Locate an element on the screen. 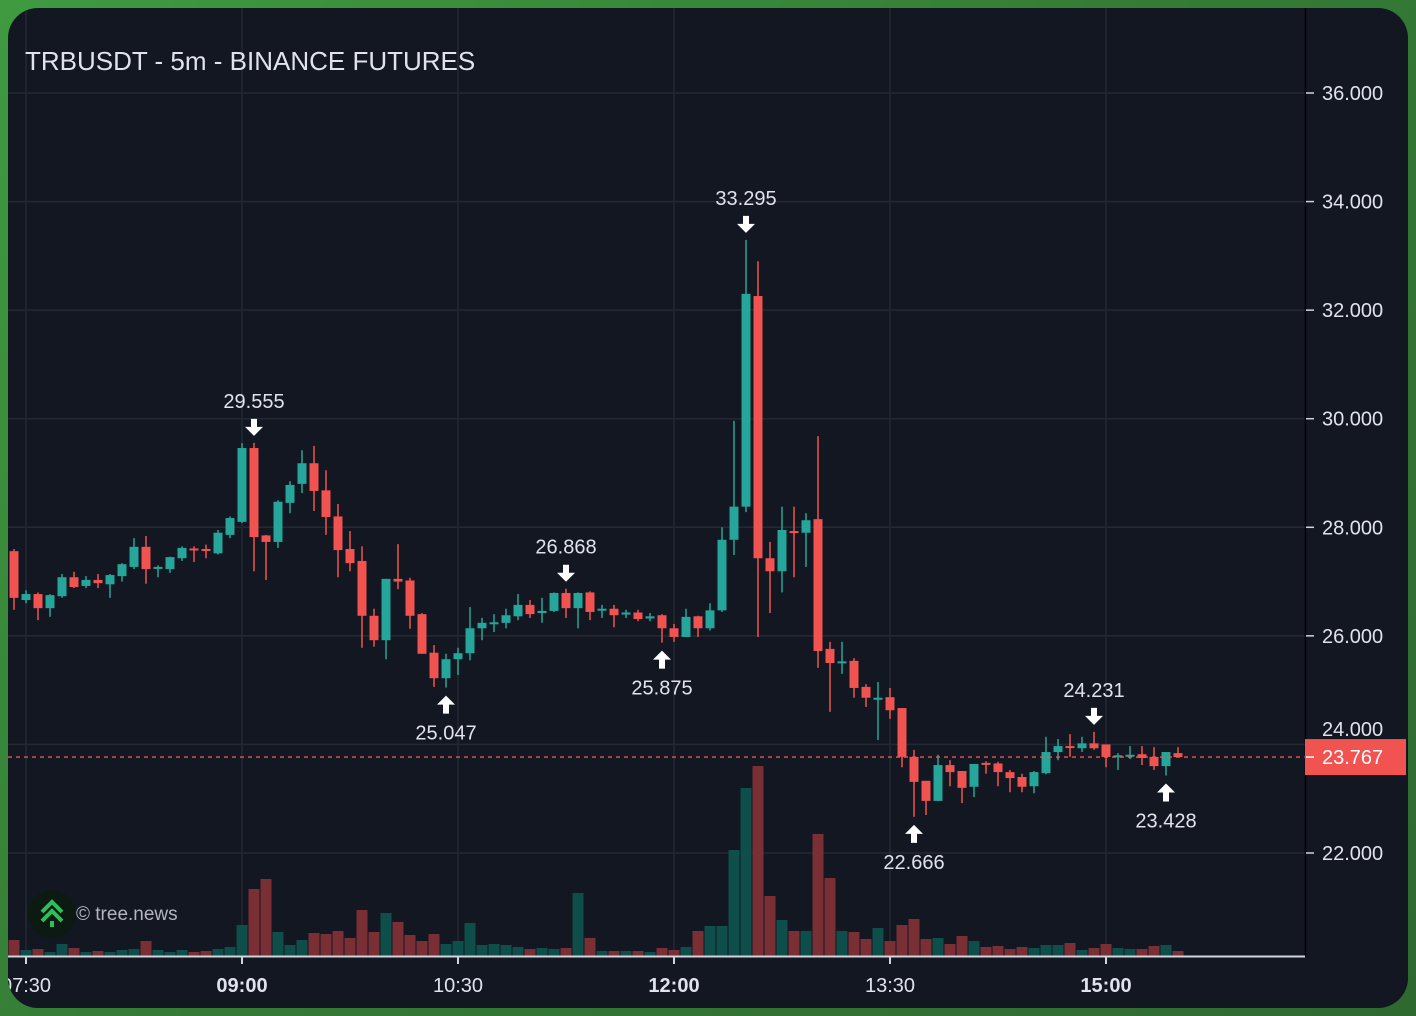 The image size is (1416, 1016). high-marker: 33.295 is located at coordinates (746, 210).